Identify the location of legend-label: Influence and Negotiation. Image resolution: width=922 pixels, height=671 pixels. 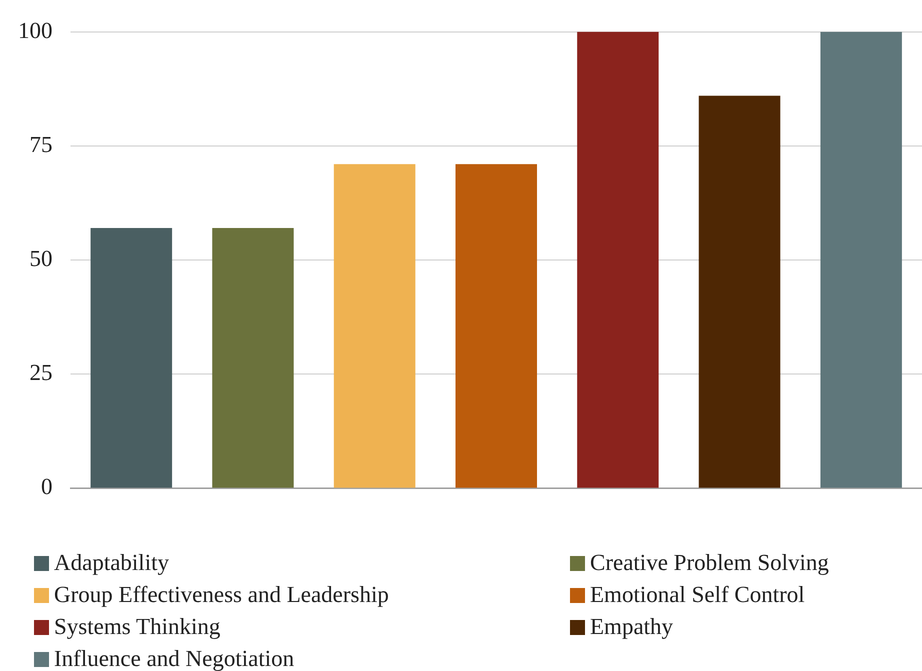
(174, 658).